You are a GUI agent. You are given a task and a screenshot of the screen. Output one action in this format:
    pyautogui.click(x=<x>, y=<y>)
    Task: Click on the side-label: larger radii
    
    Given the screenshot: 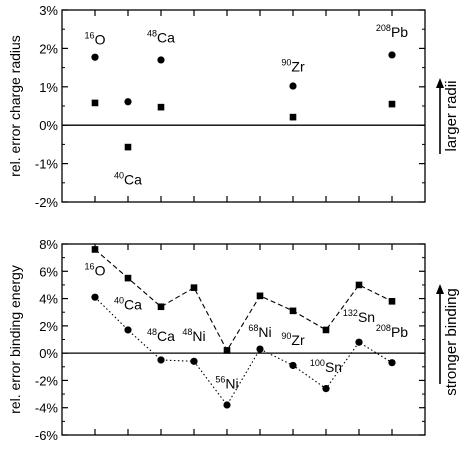 What is the action you would take?
    pyautogui.click(x=451, y=116)
    